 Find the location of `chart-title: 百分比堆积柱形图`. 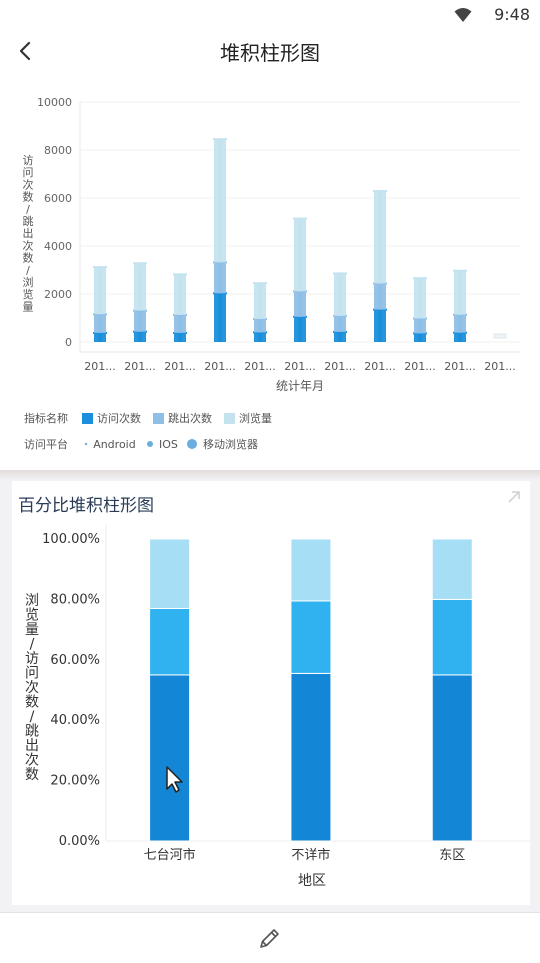

chart-title: 百分比堆积柱形图 is located at coordinates (86, 506).